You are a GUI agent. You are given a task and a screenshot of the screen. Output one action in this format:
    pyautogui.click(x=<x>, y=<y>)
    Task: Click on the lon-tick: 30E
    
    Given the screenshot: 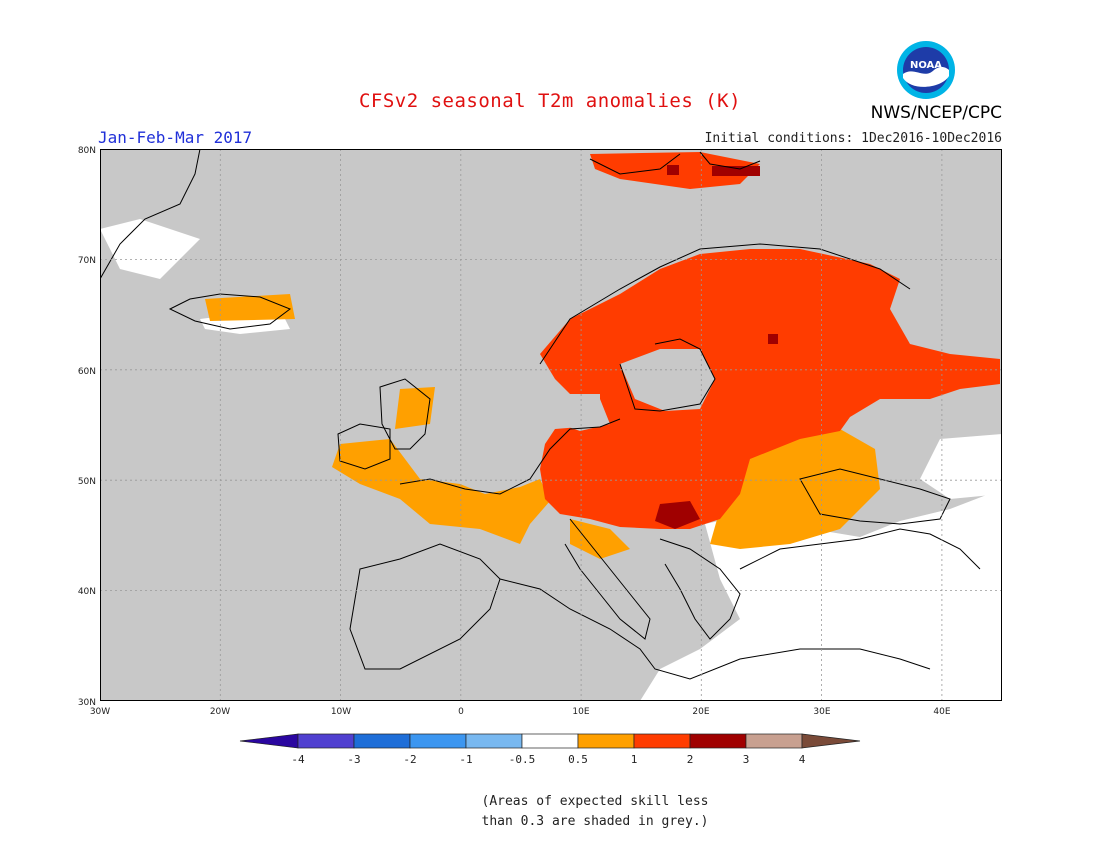 What is the action you would take?
    pyautogui.click(x=821, y=712)
    